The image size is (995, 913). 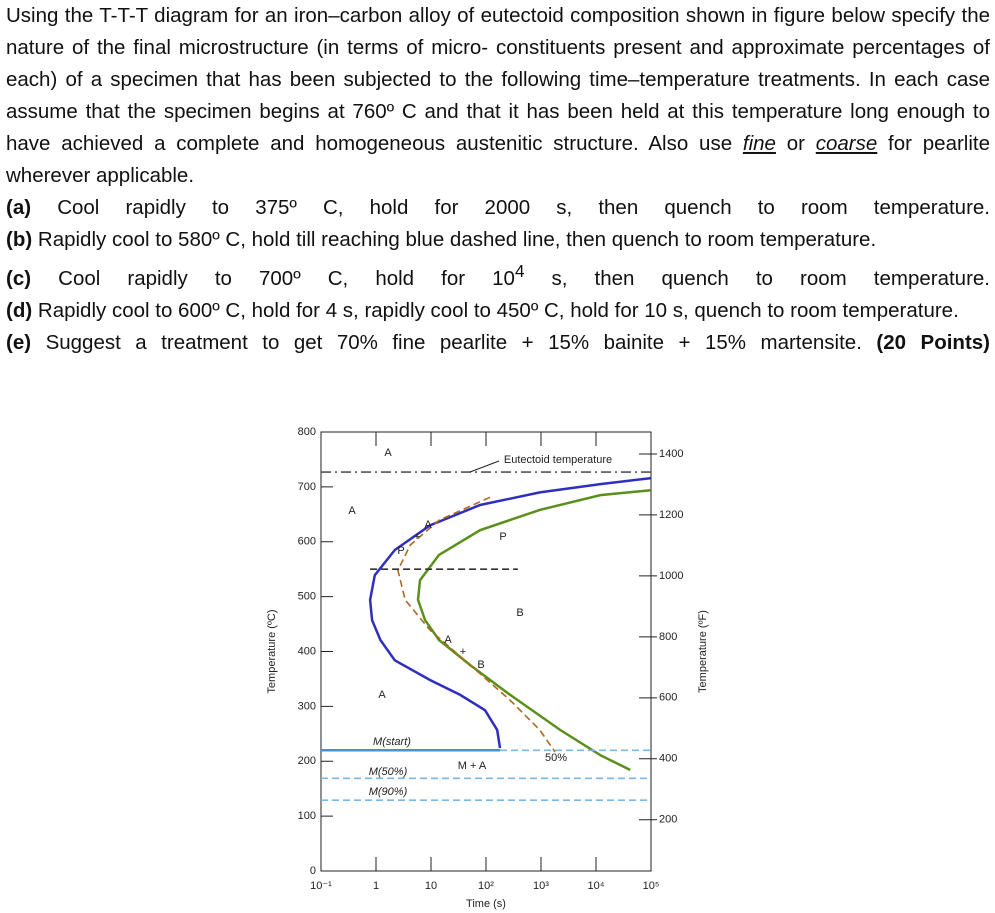 What do you see at coordinates (558, 460) in the screenshot?
I see `annotation: Eutectoid temperature` at bounding box center [558, 460].